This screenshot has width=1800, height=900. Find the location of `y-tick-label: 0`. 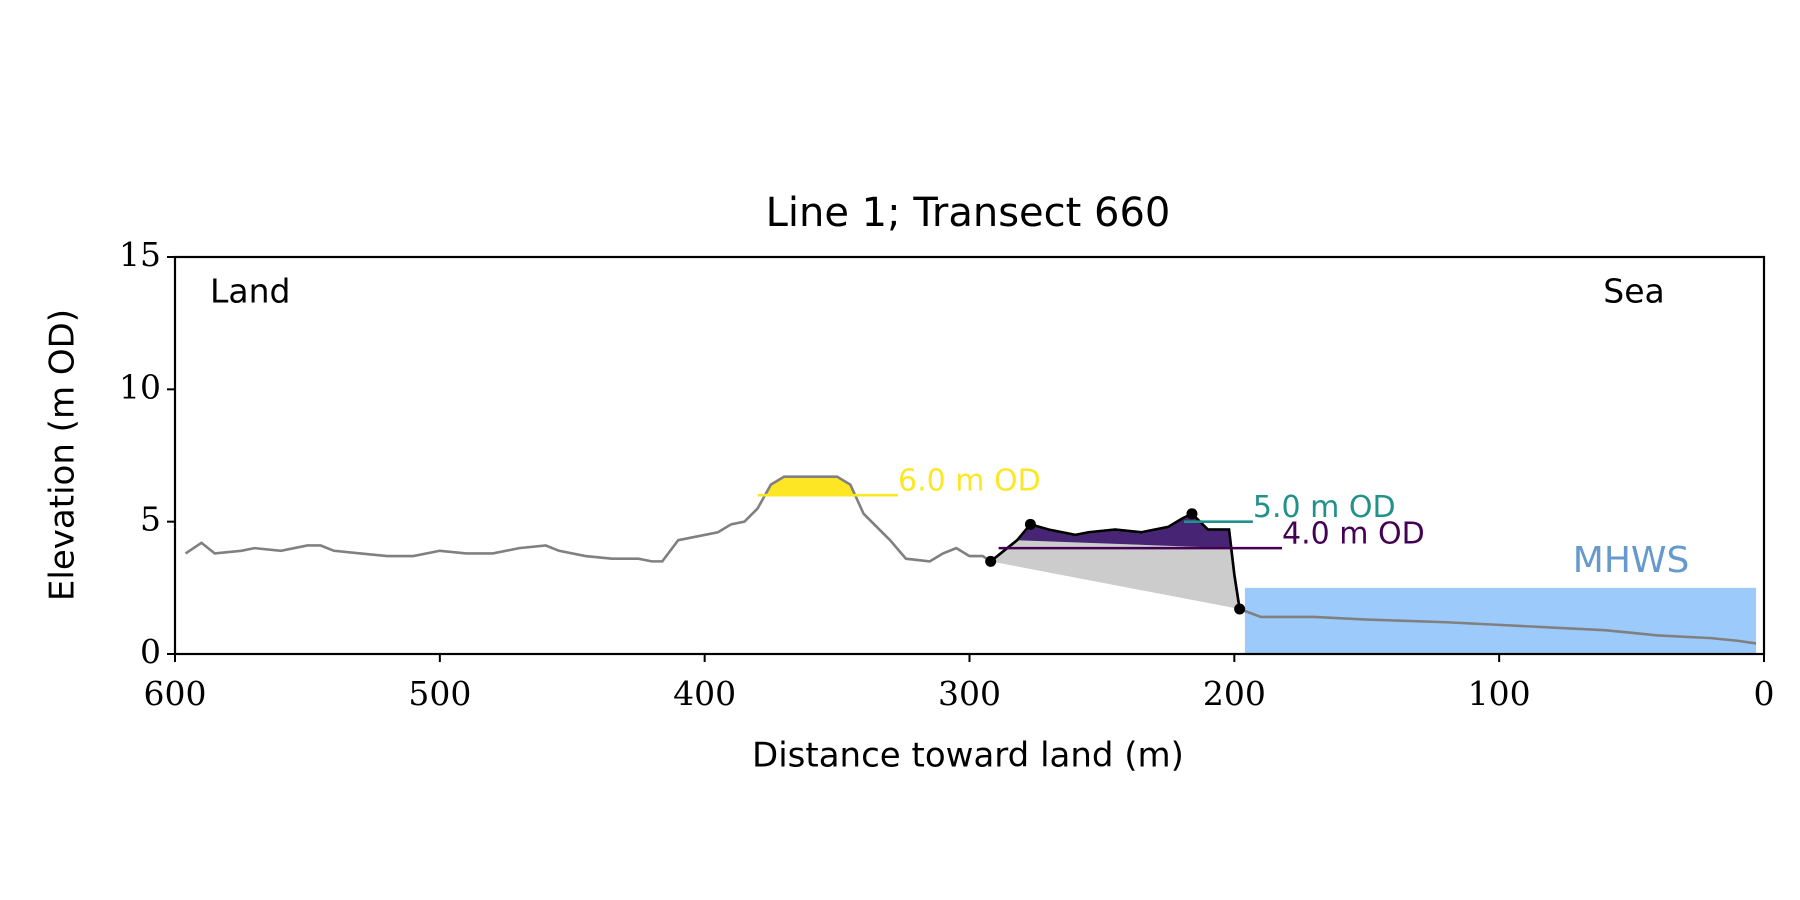

y-tick-label: 0 is located at coordinates (150, 651).